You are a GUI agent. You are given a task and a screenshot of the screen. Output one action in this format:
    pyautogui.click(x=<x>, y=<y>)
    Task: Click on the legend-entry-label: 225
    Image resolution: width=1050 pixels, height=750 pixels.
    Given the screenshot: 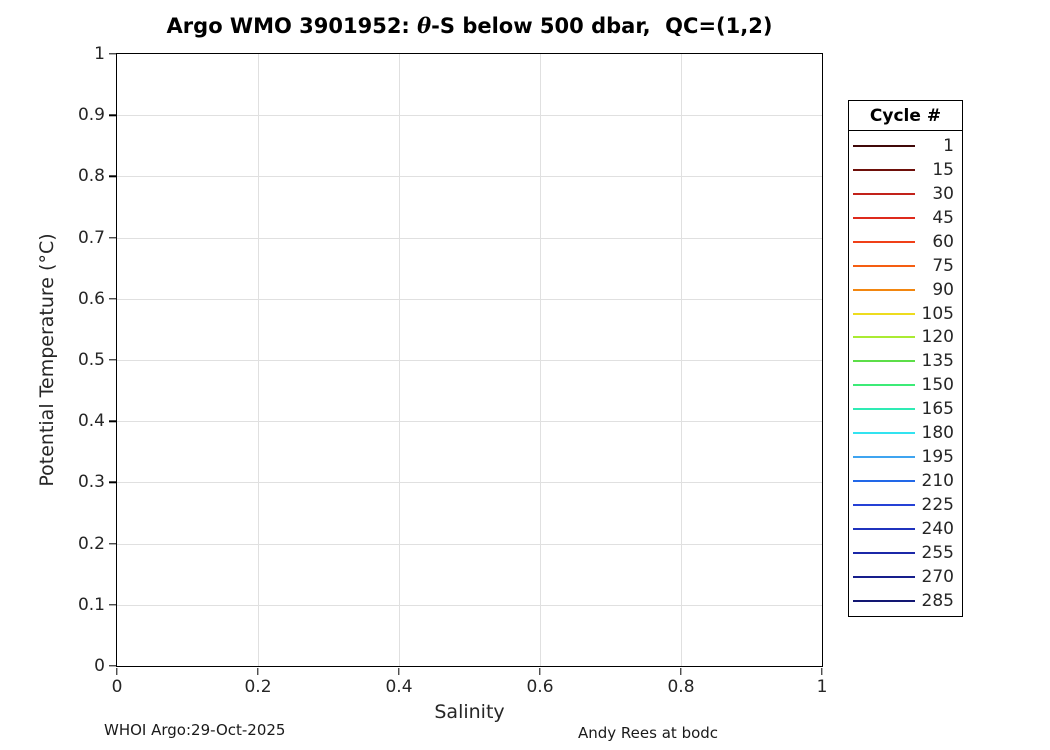 What is the action you would take?
    pyautogui.click(x=937, y=505)
    